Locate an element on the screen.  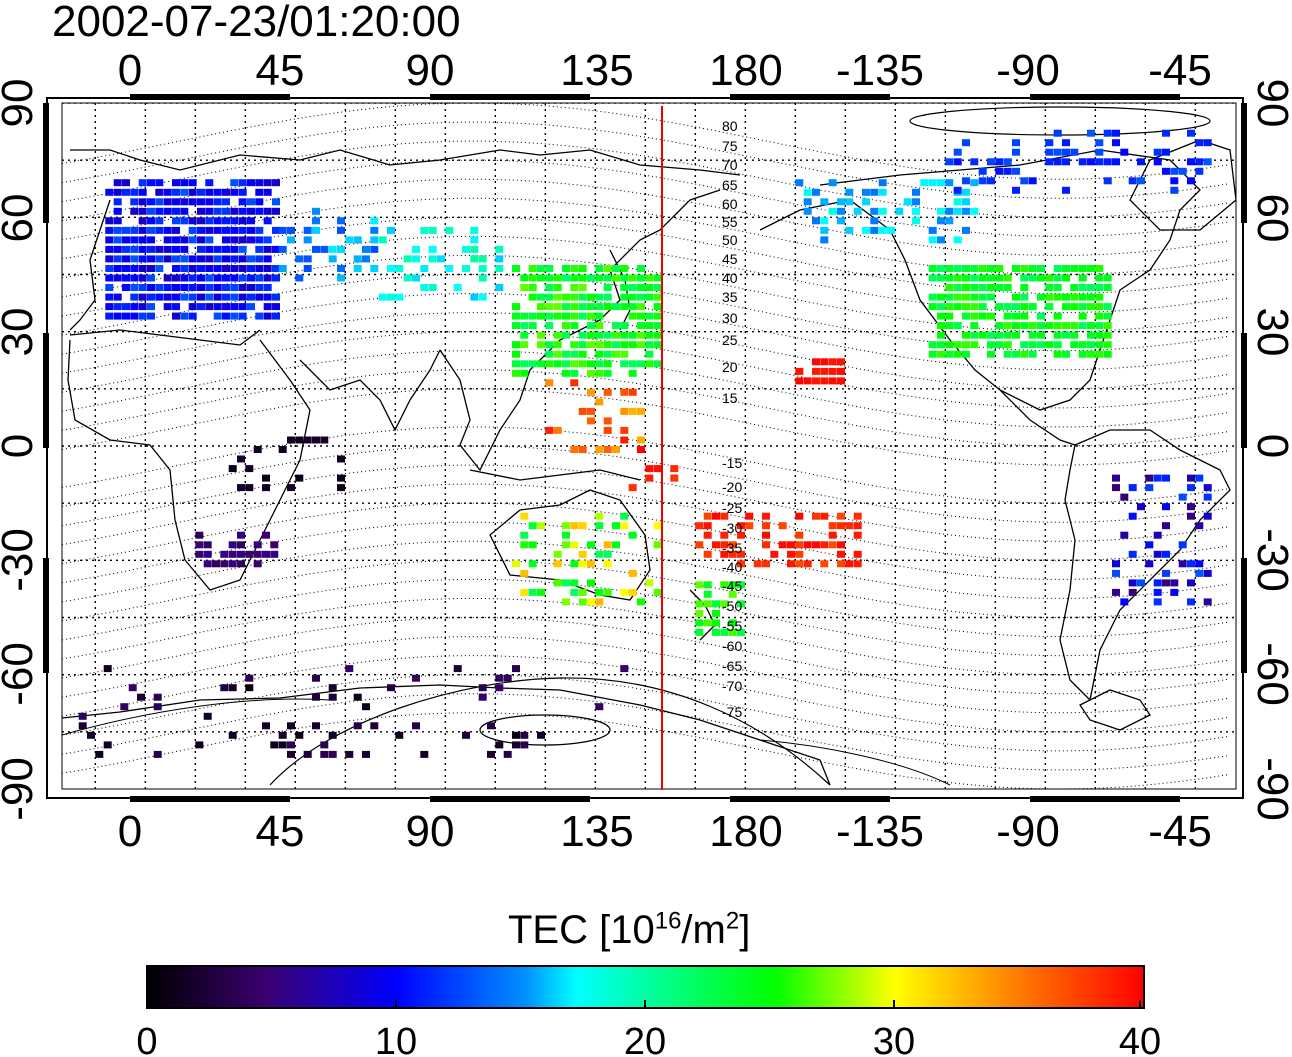
lat-tick-left: -30 is located at coordinates (21, 560).